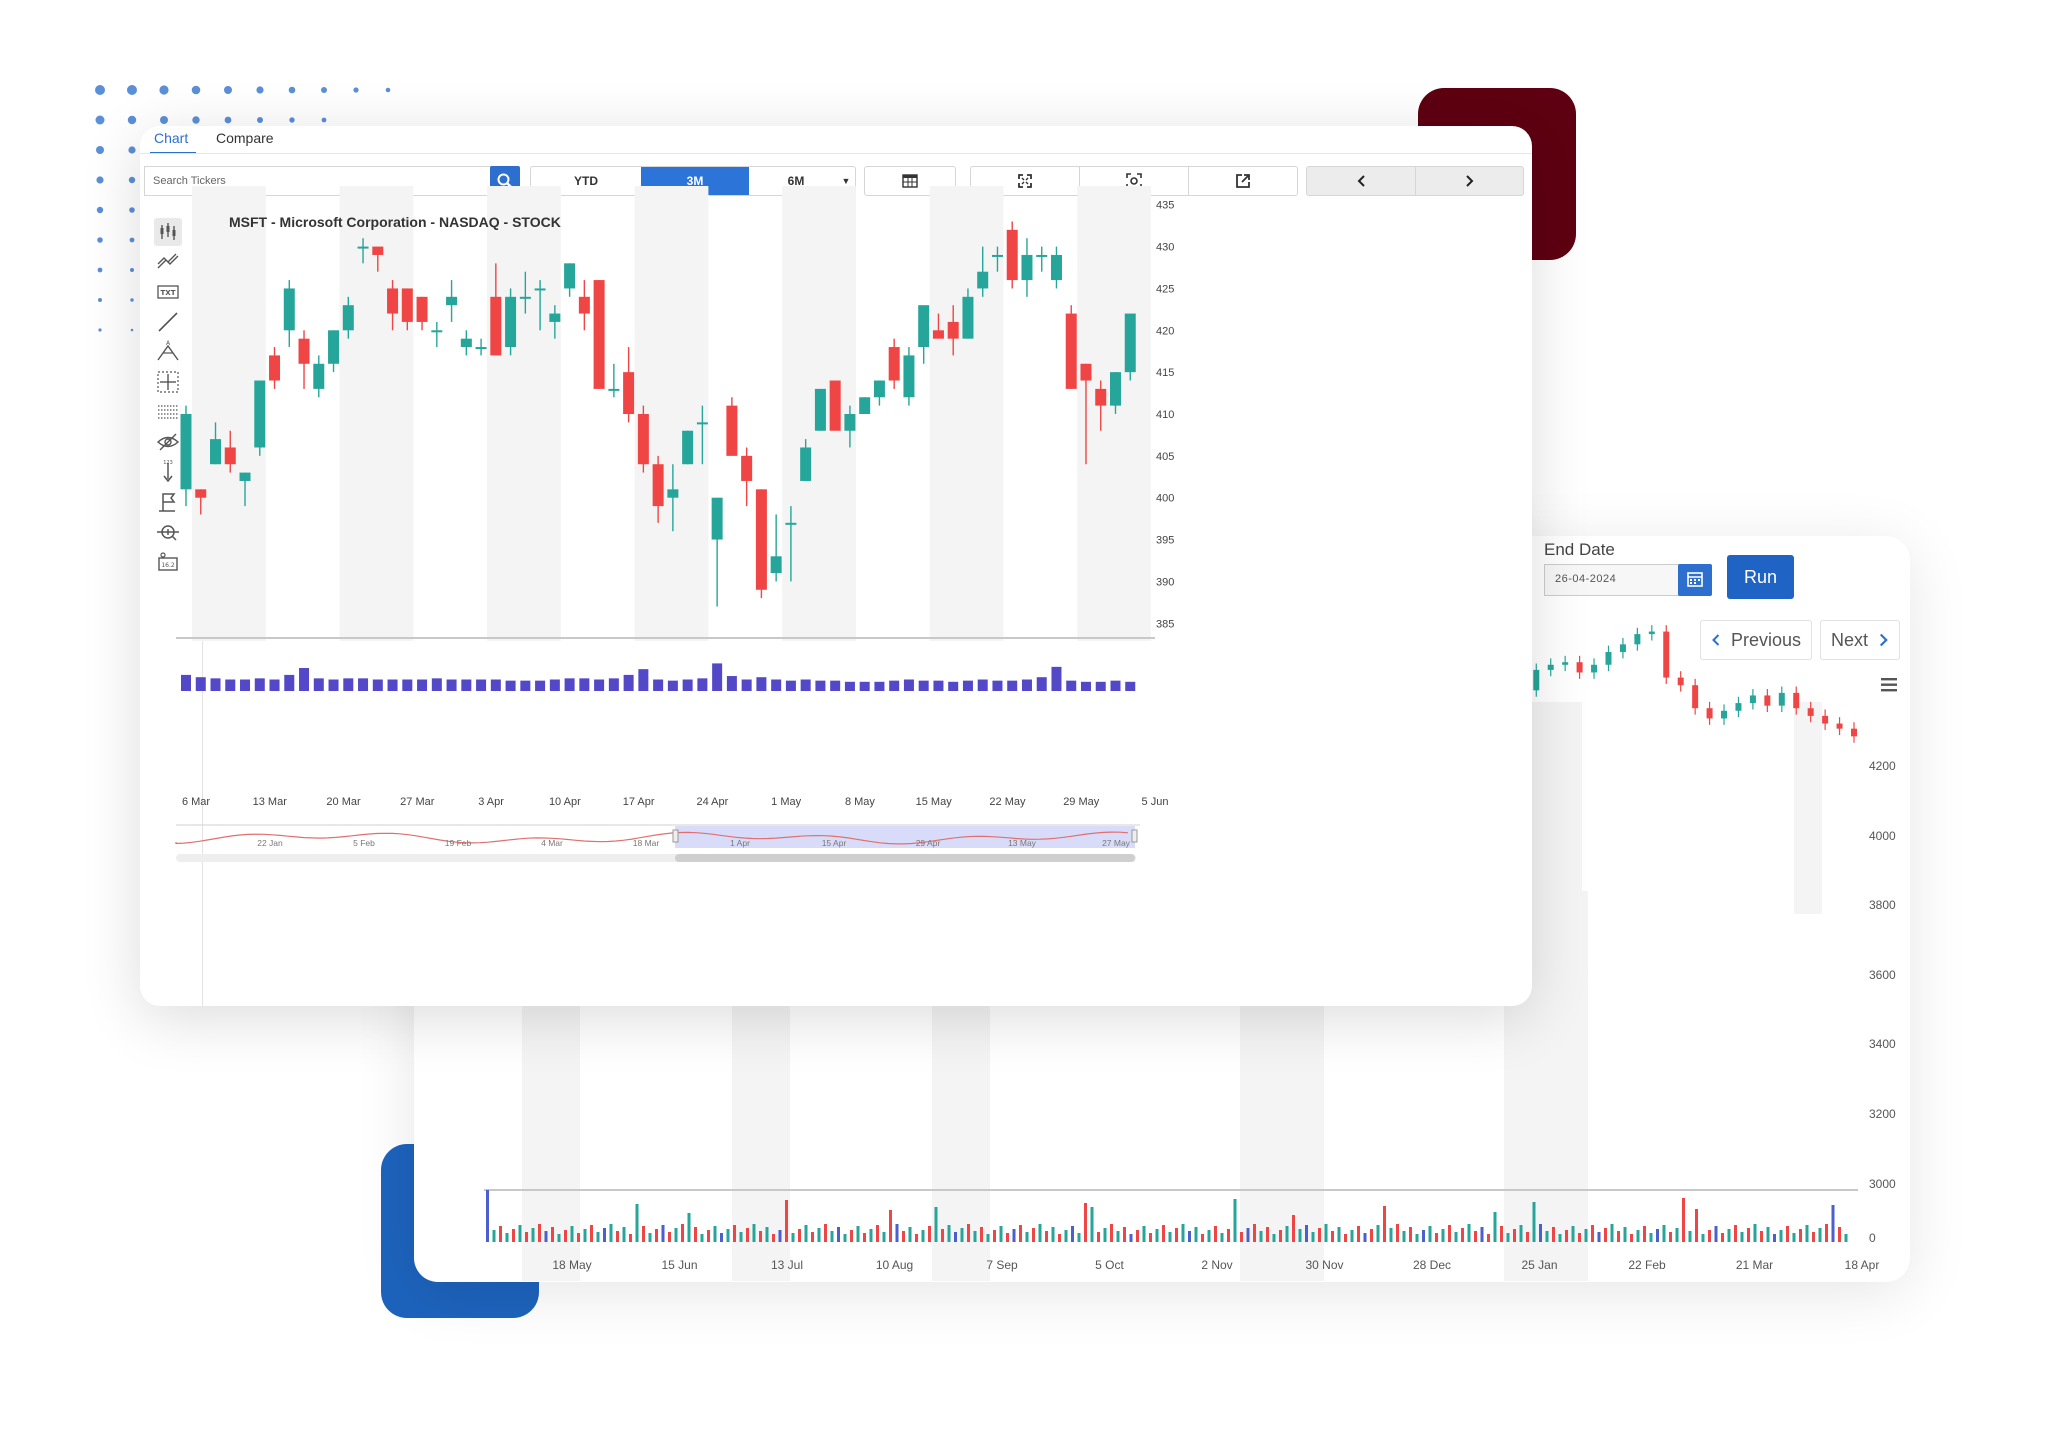 The height and width of the screenshot is (1434, 2048). I want to click on hamburger-menu-icon, so click(1890, 685).